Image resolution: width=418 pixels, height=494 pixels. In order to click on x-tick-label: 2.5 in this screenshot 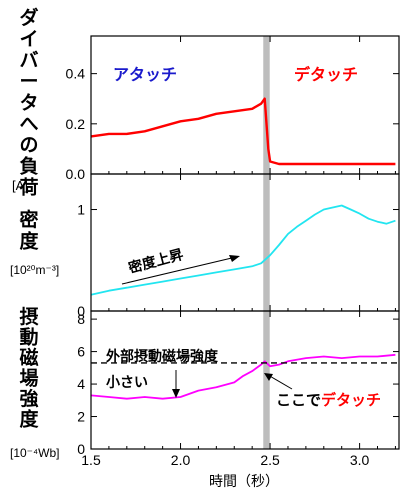, I will do `click(270, 460)`.